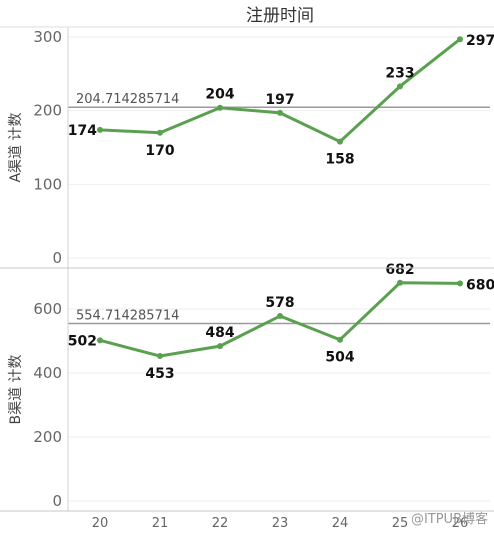  What do you see at coordinates (449, 519) in the screenshot?
I see `watermark-text: @ITPUB博客` at bounding box center [449, 519].